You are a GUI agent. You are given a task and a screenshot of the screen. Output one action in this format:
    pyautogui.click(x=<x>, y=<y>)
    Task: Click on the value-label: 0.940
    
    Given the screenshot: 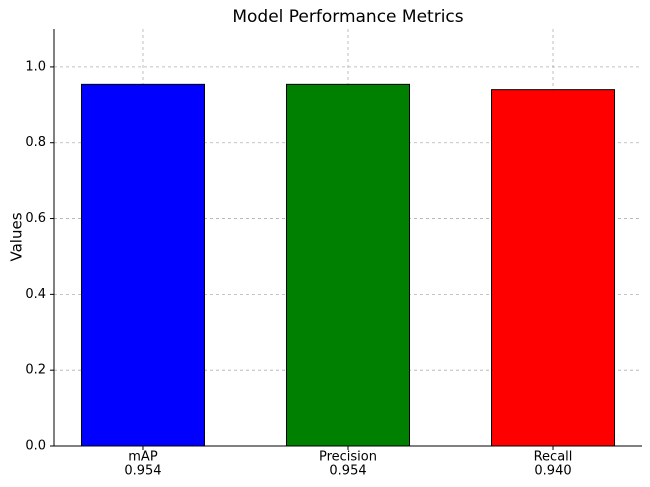 What is the action you would take?
    pyautogui.click(x=552, y=471)
    